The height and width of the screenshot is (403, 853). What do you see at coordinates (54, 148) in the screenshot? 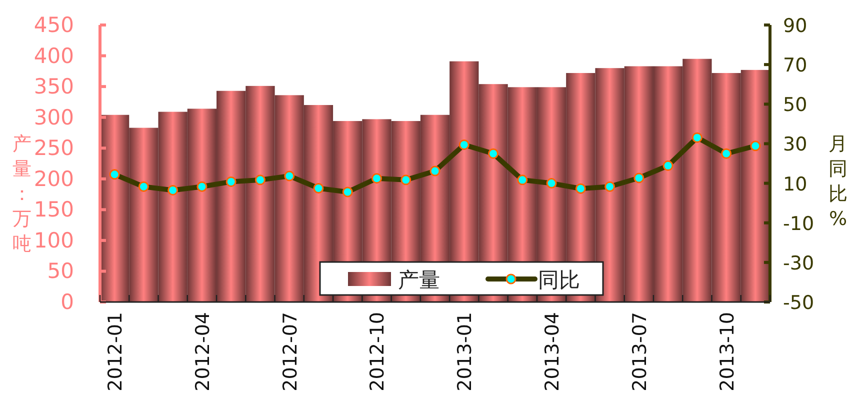
I see `y-tick-label: 250` at bounding box center [54, 148].